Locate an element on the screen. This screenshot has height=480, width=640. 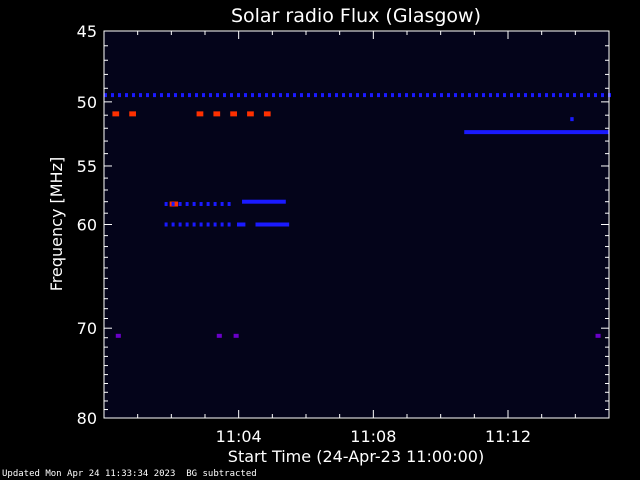
y-axis-title: Frequency [MHz] is located at coordinates (56, 224).